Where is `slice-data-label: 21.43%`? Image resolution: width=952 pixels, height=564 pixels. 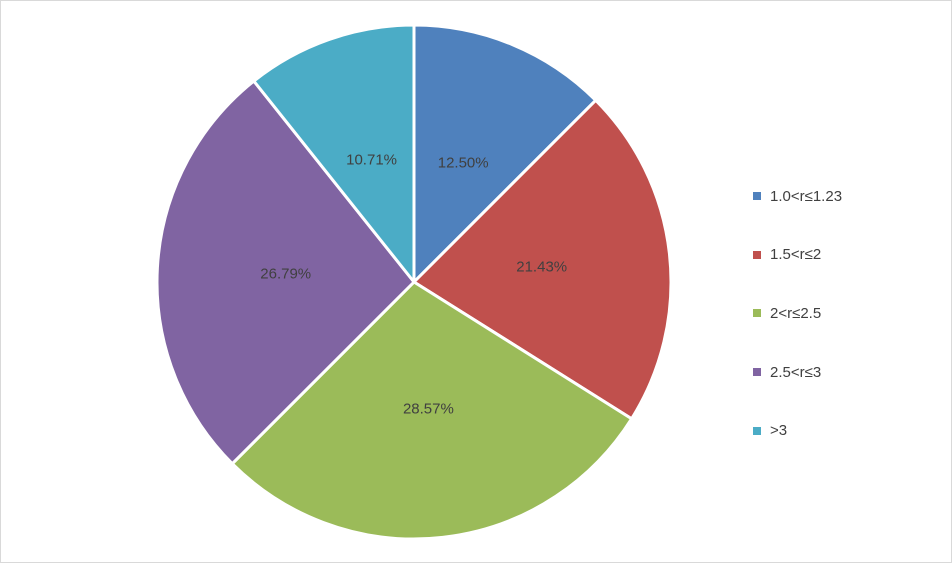 slice-data-label: 21.43% is located at coordinates (541, 267).